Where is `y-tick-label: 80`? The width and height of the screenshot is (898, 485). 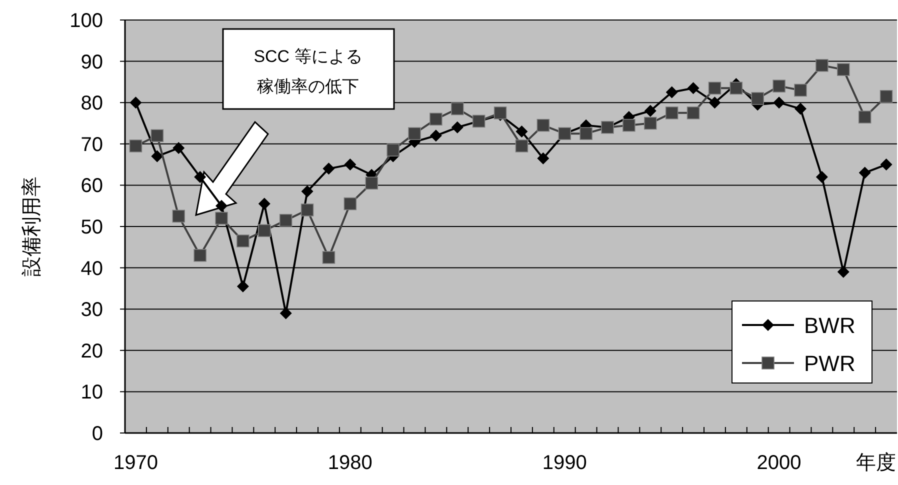 y-tick-label: 80 is located at coordinates (91, 103).